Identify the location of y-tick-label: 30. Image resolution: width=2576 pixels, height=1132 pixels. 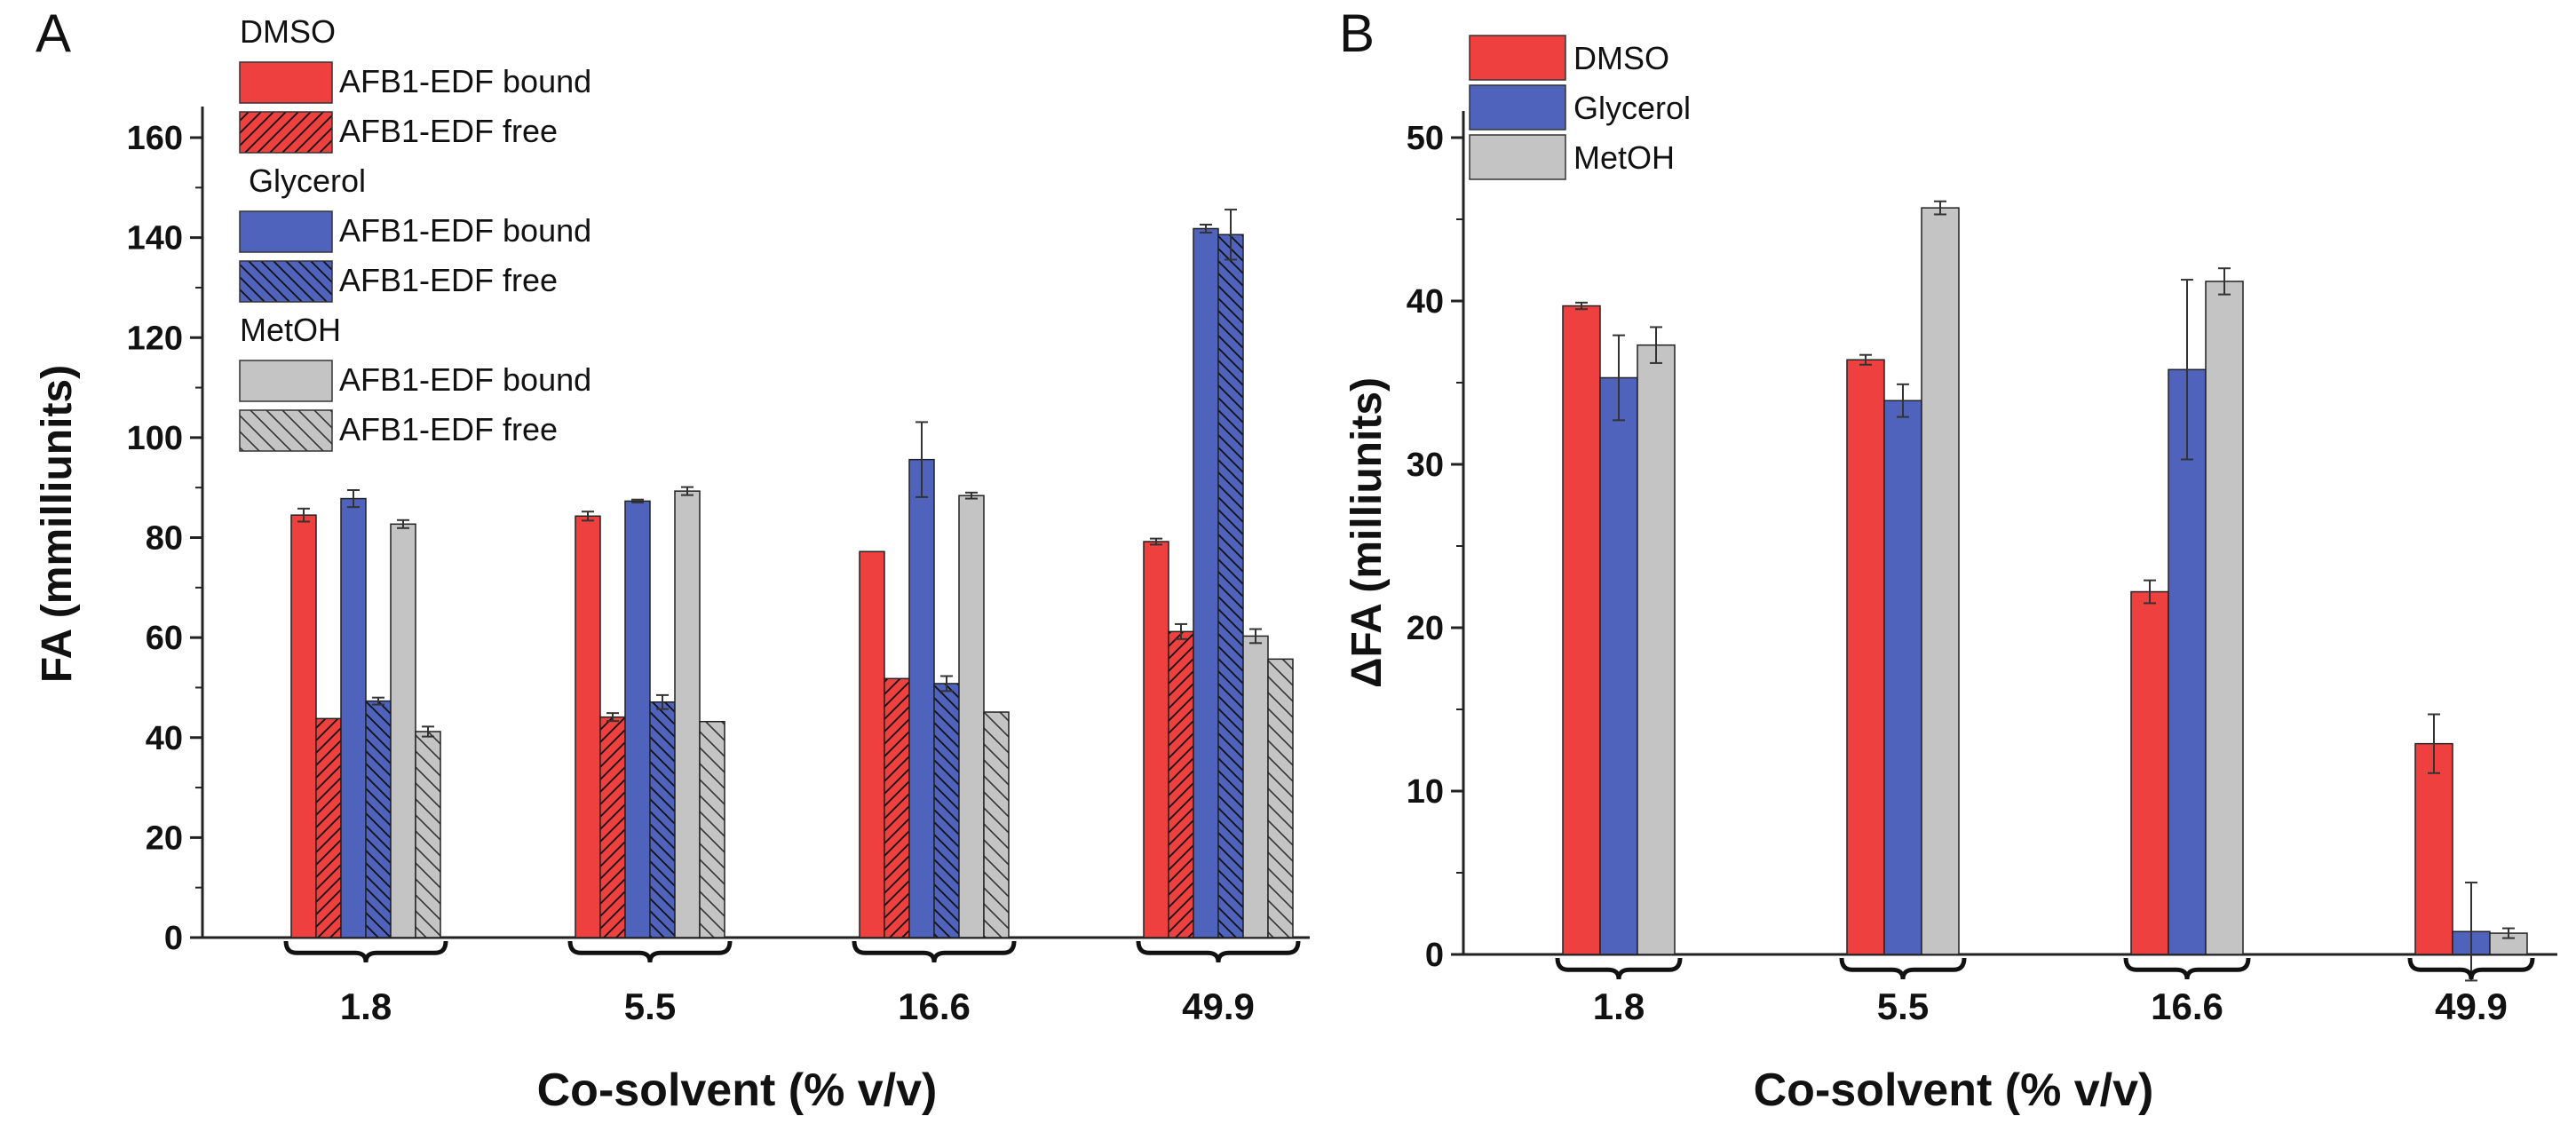
(1426, 465).